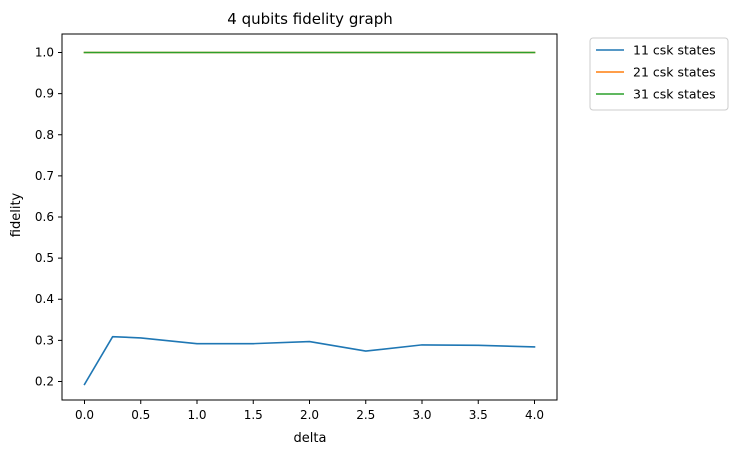 The image size is (740, 460). What do you see at coordinates (310, 438) in the screenshot?
I see `x-axis-label: delta` at bounding box center [310, 438].